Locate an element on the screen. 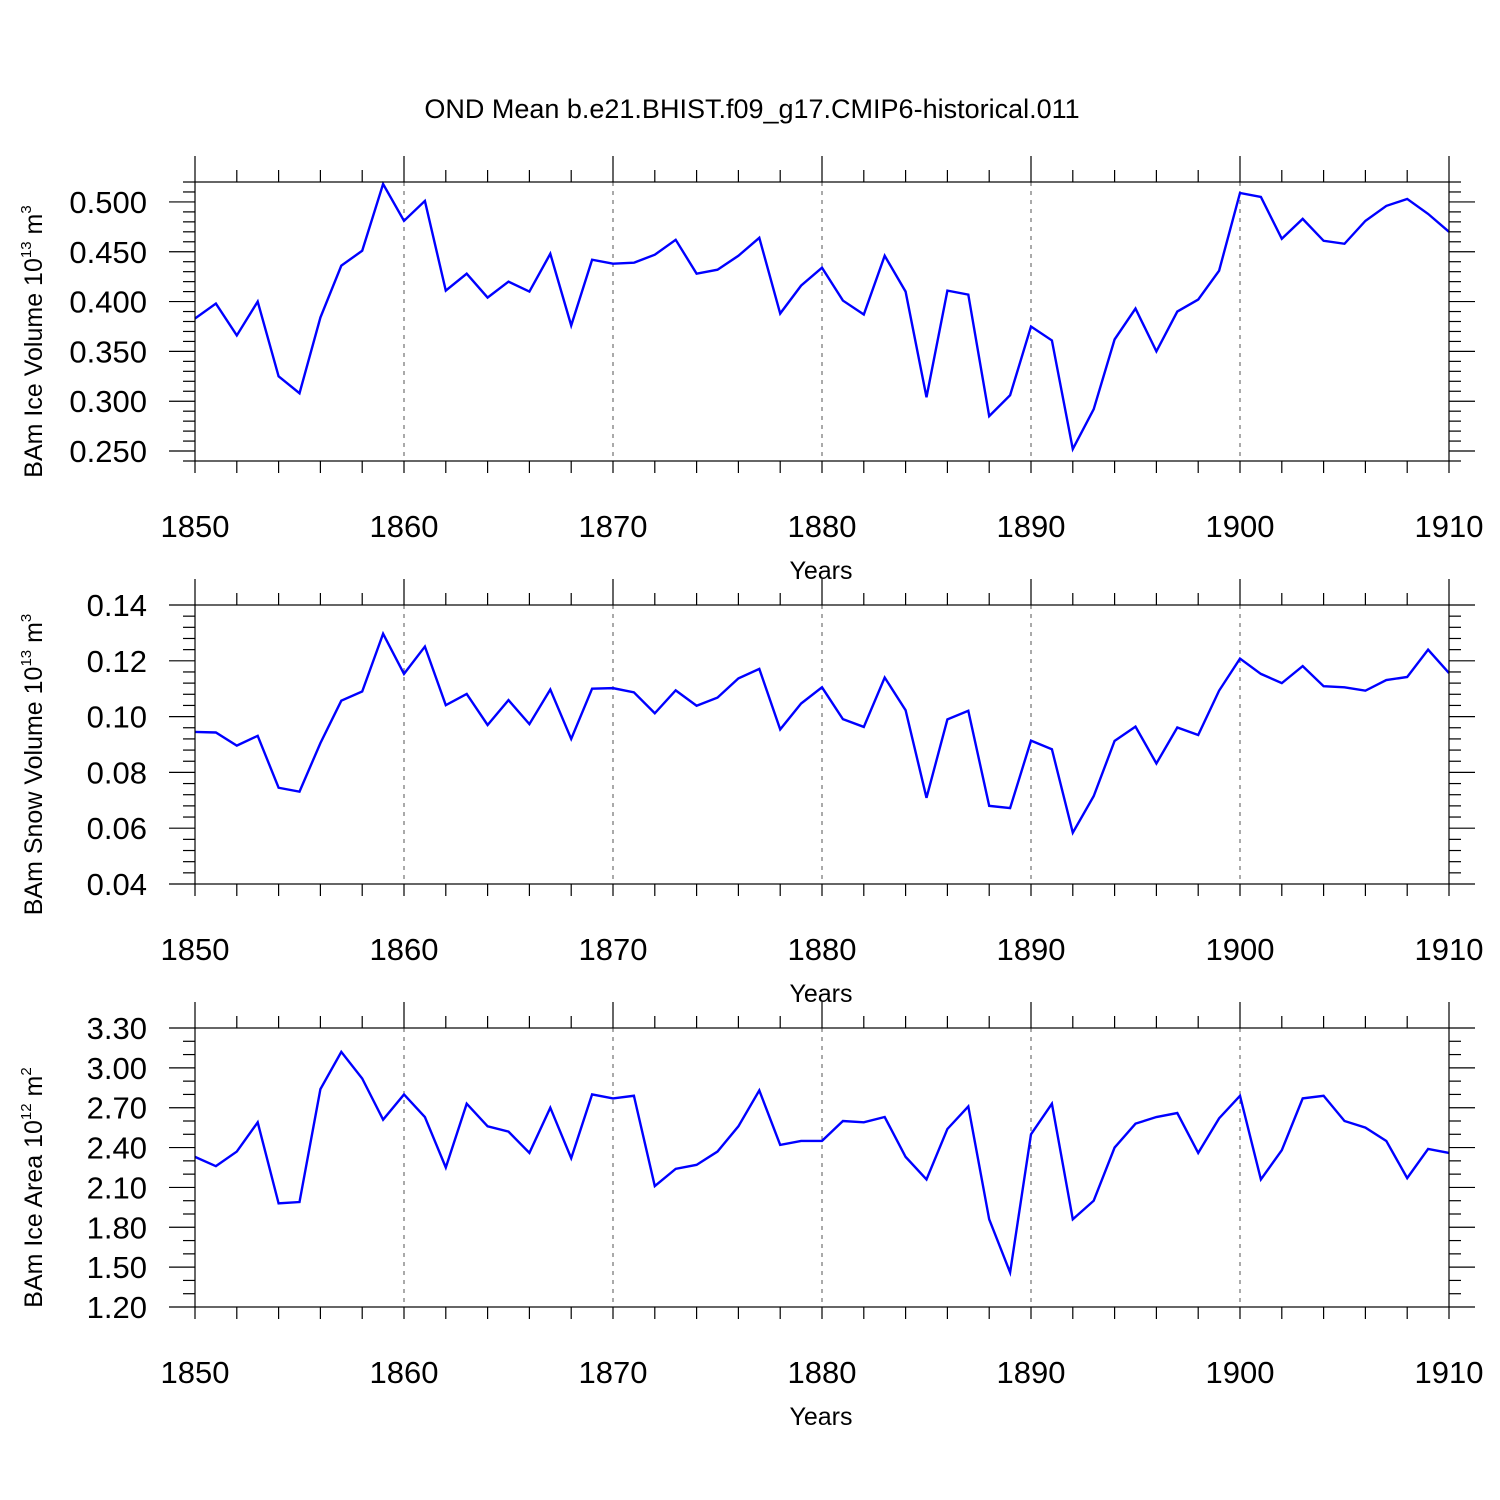 Image resolution: width=1500 pixels, height=1500 pixels. y-tick-label: 0.08 is located at coordinates (117, 772).